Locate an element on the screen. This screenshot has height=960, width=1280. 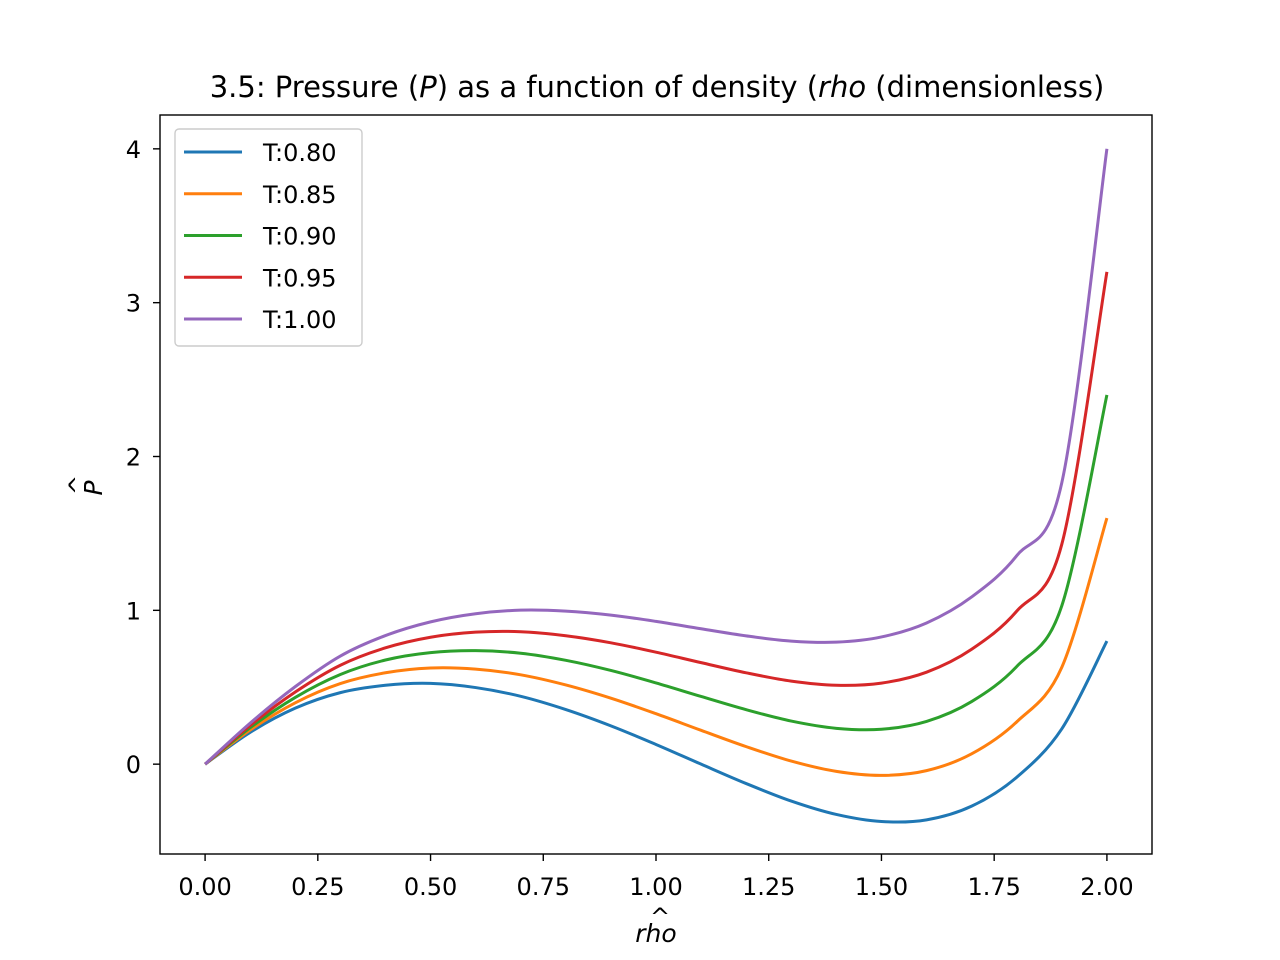
y-tick-label: 0 is located at coordinates (133, 765).